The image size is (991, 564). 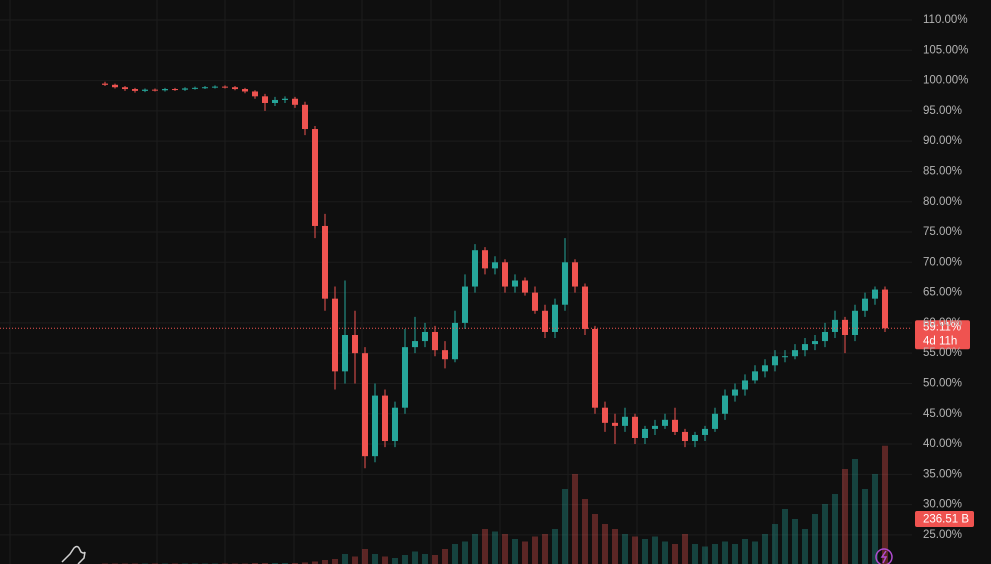 What do you see at coordinates (940, 341) in the screenshot?
I see `countdown: 4d 11h` at bounding box center [940, 341].